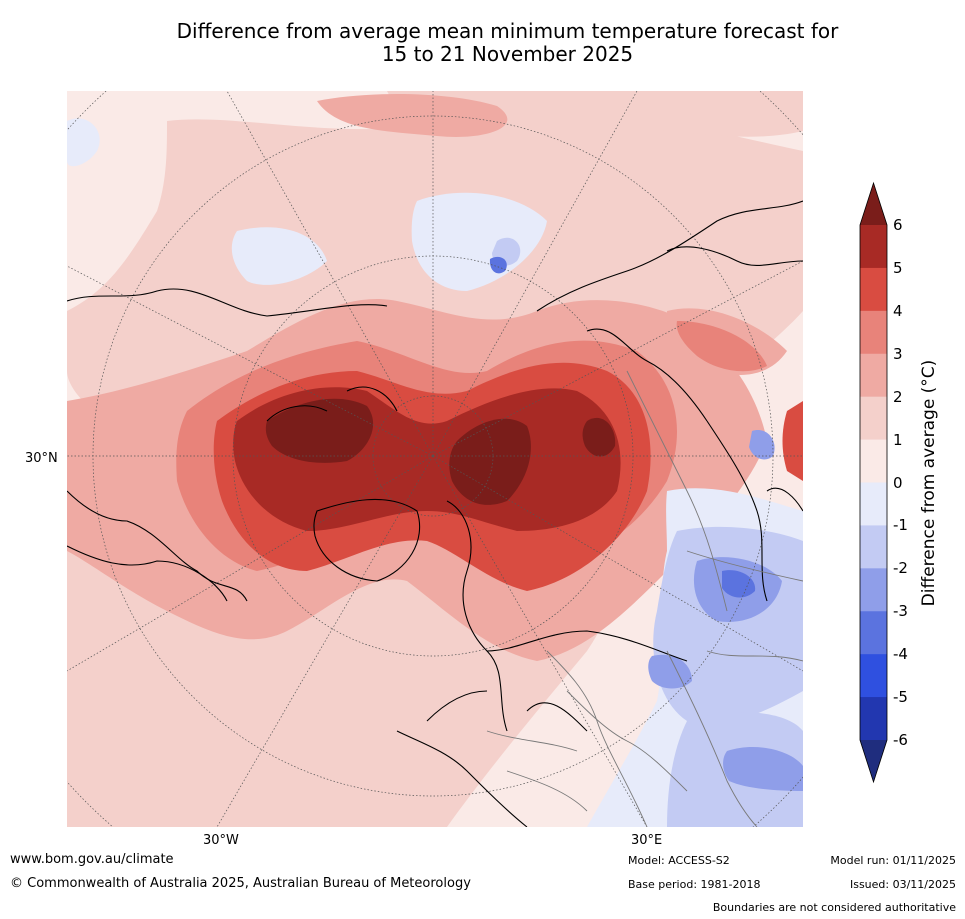 This screenshot has height=919, width=965. I want to click on lat-label-30n: 30°N, so click(41, 458).